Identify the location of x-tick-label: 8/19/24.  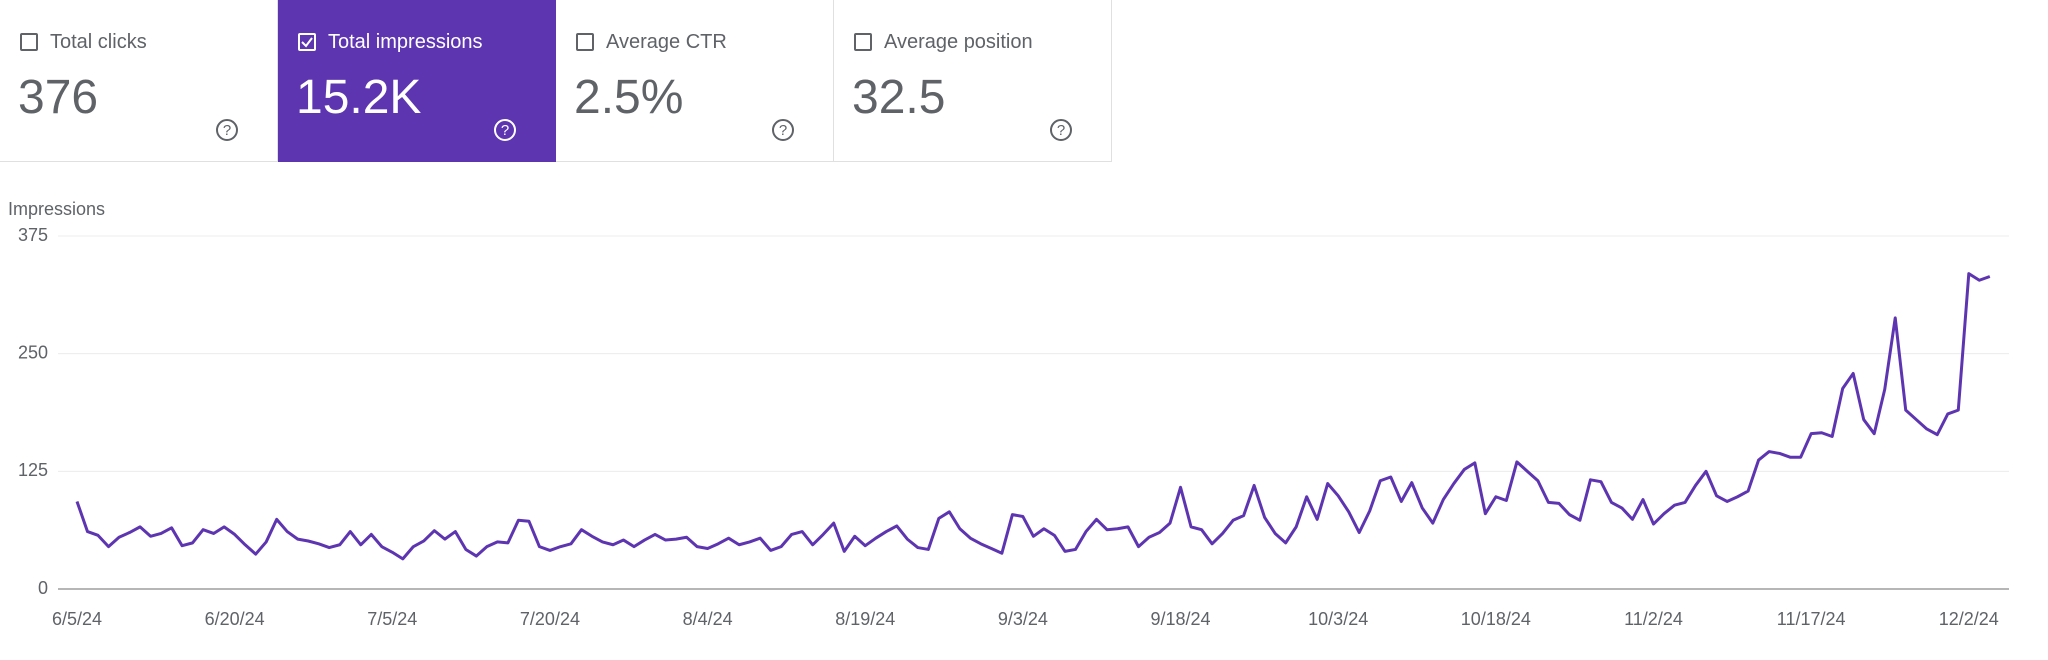
(865, 619).